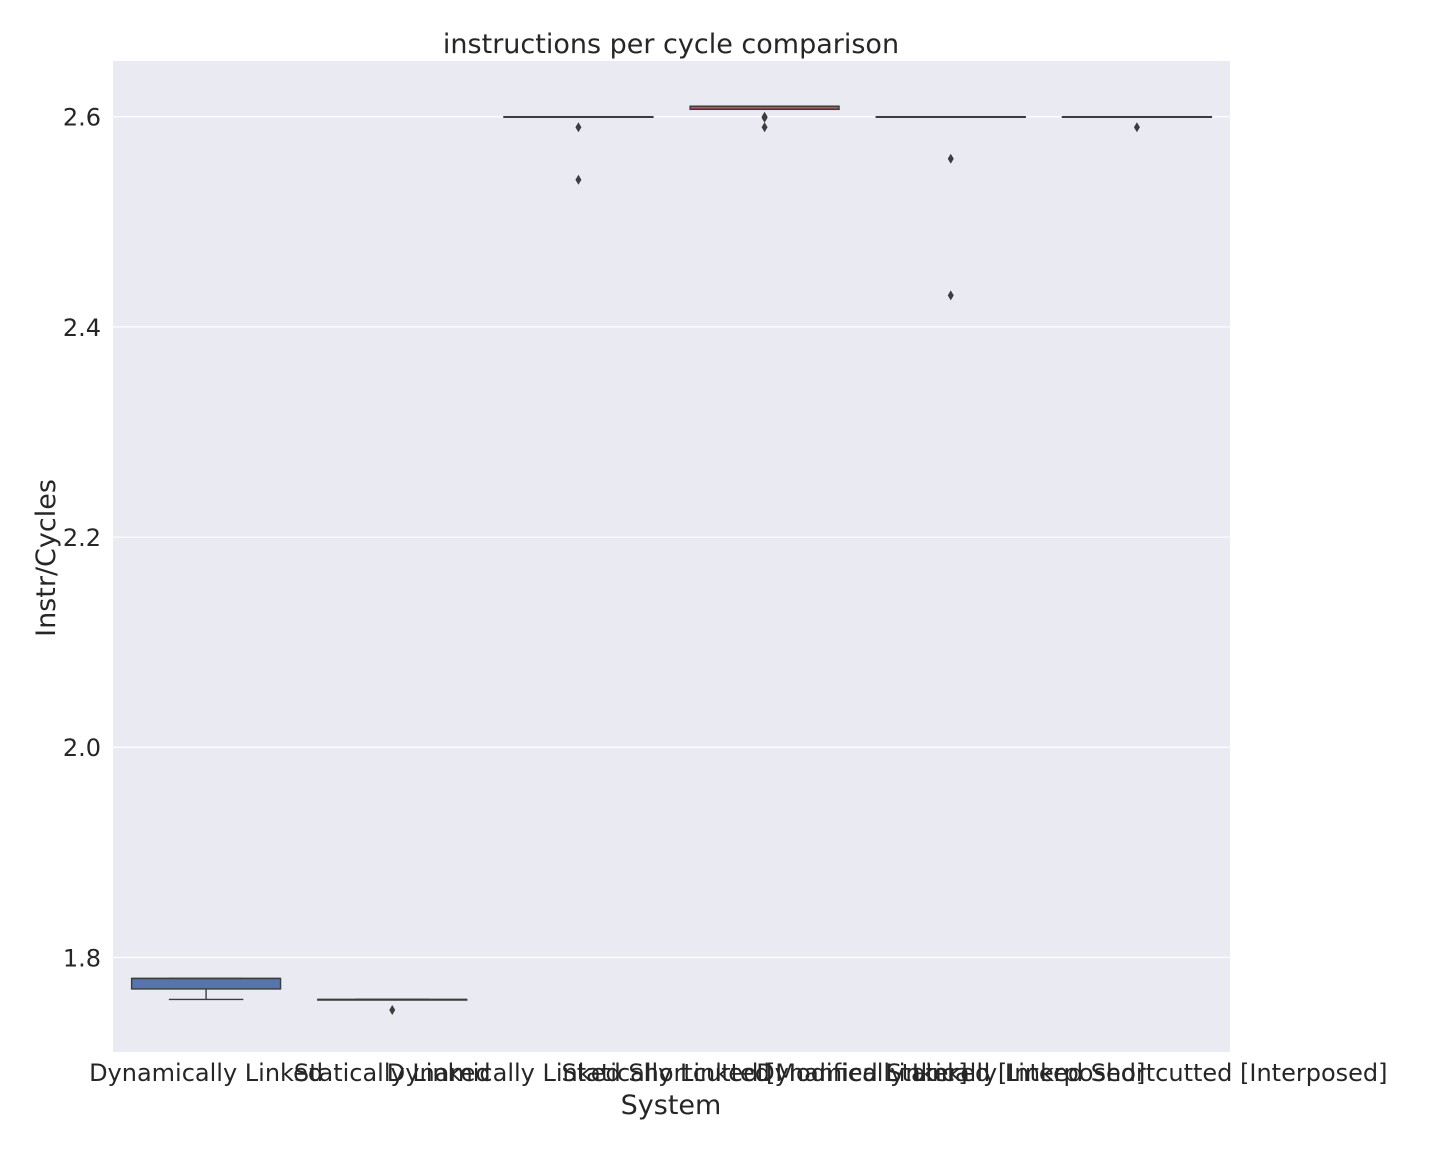 This screenshot has height=1152, width=1440. What do you see at coordinates (82, 958) in the screenshot?
I see `y-tick-label: 1.8` at bounding box center [82, 958].